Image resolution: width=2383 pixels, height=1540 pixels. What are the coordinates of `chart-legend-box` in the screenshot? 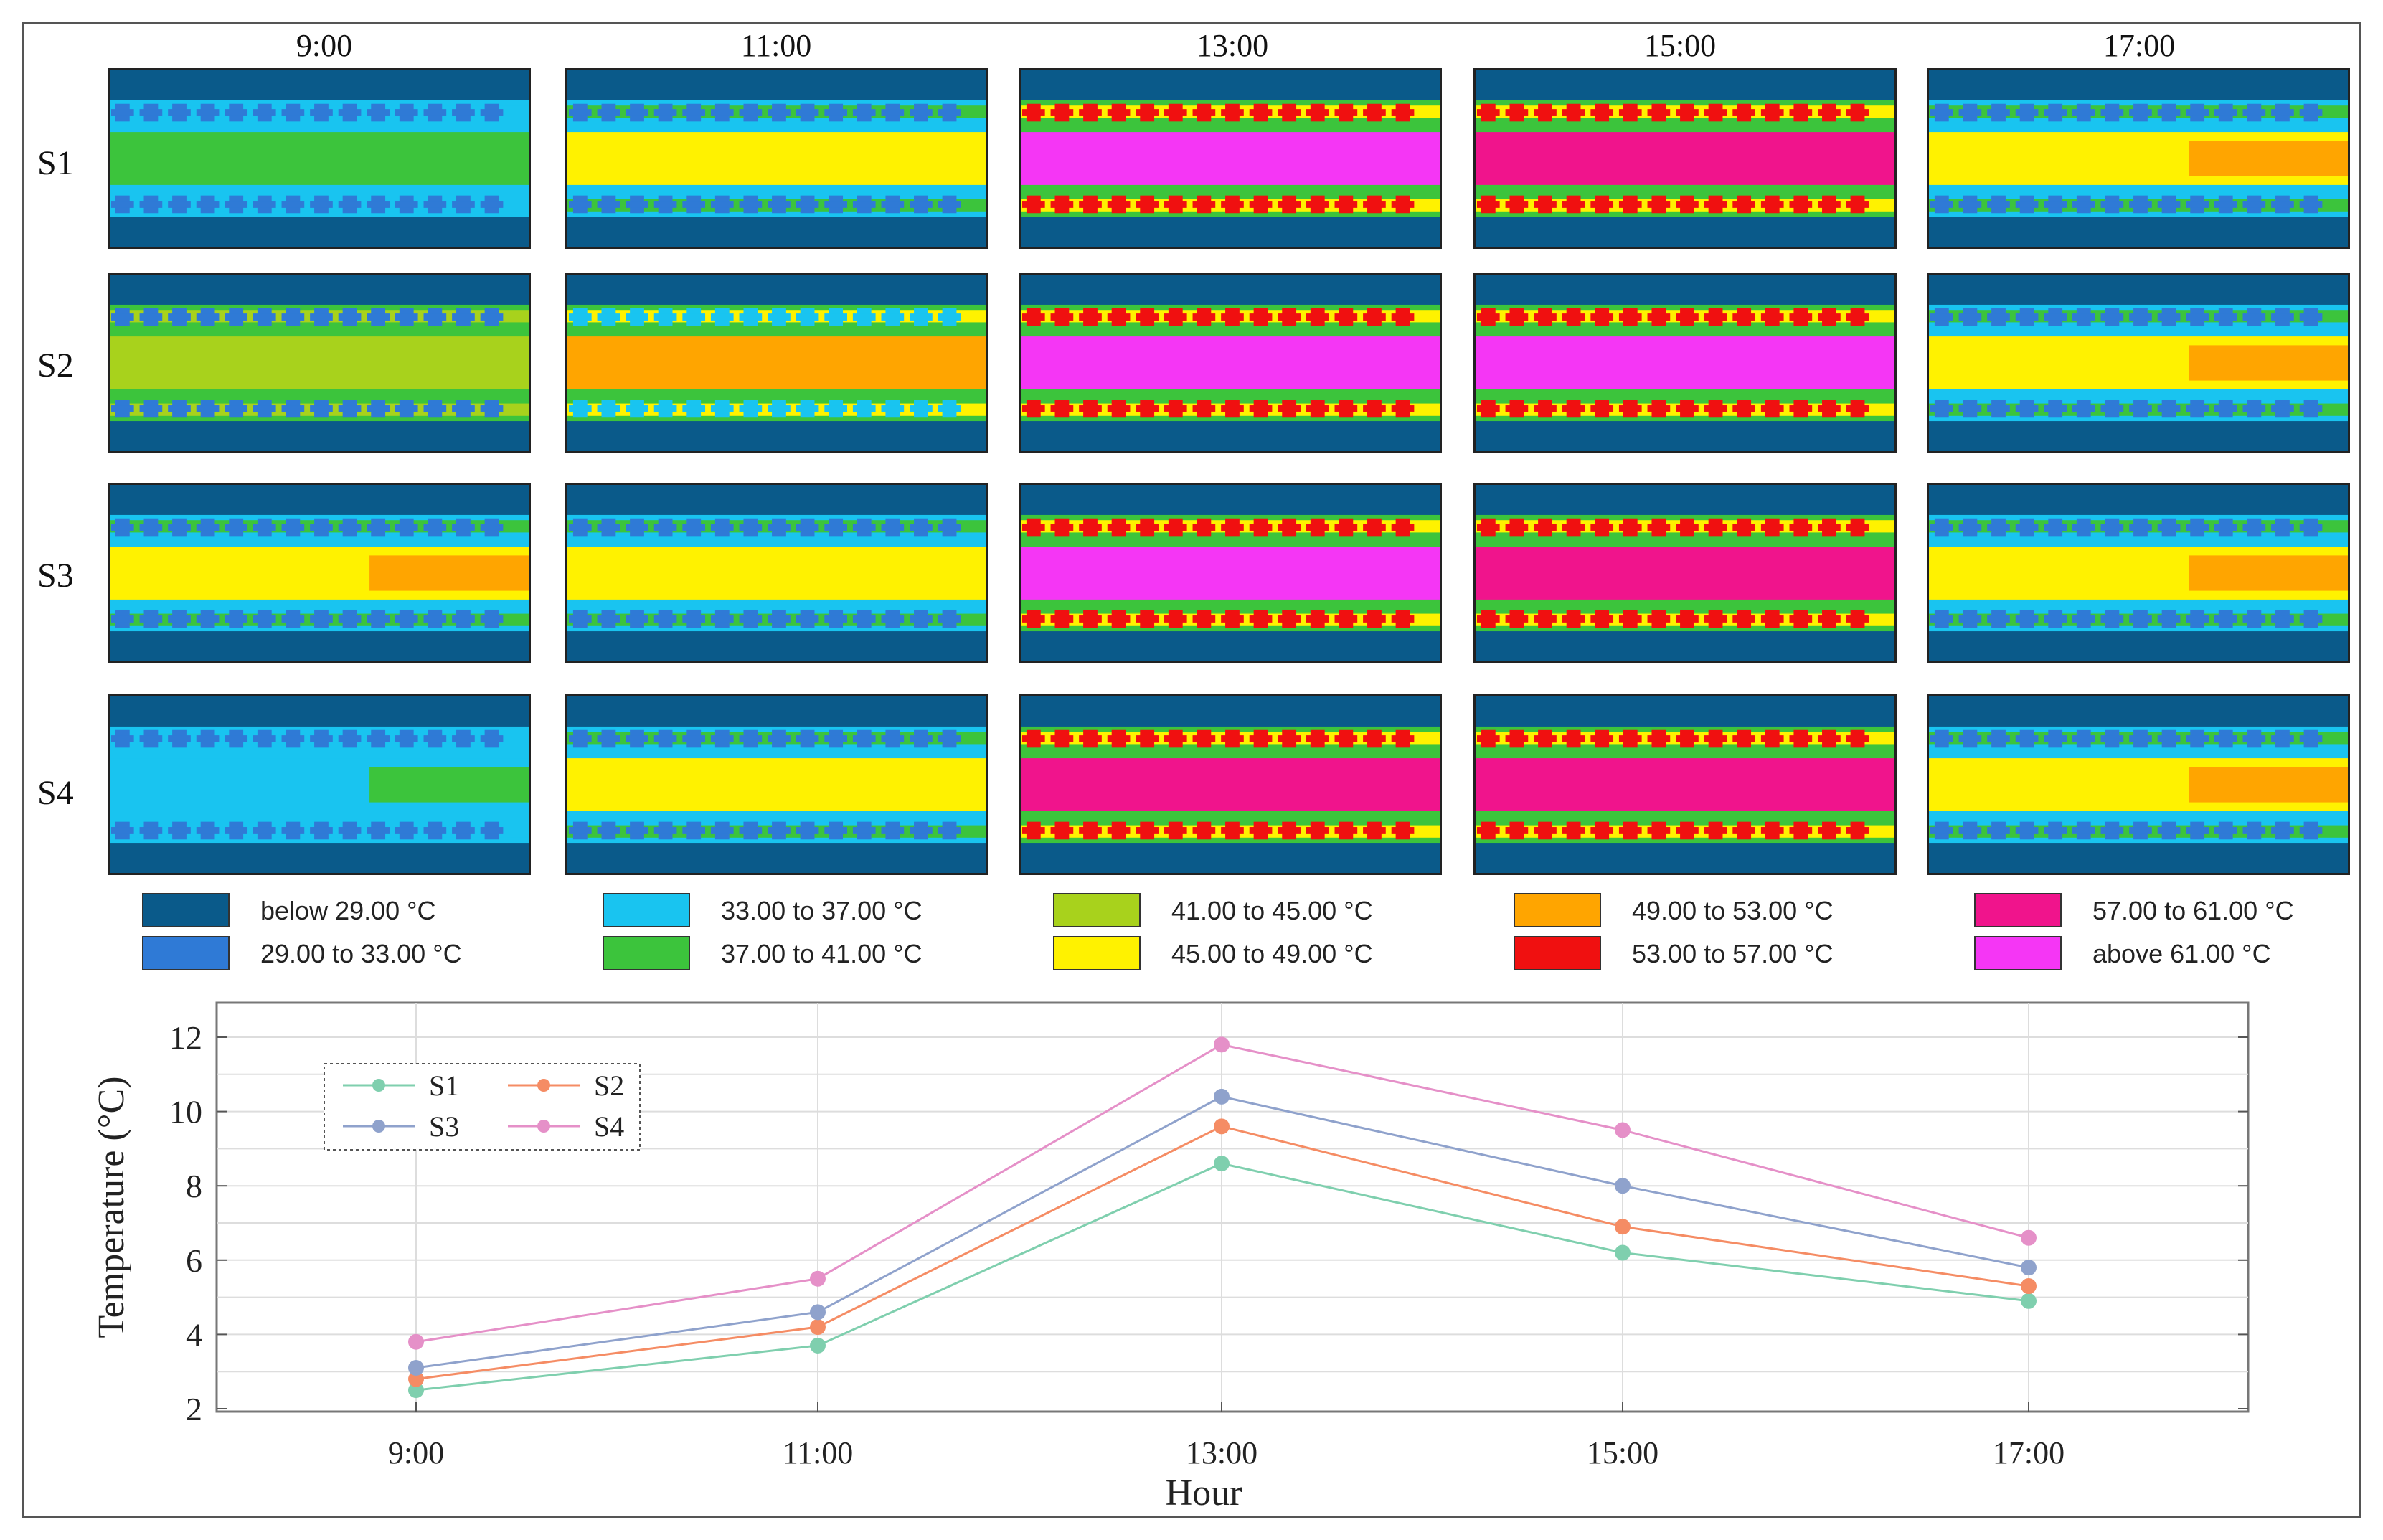 It's located at (482, 1107).